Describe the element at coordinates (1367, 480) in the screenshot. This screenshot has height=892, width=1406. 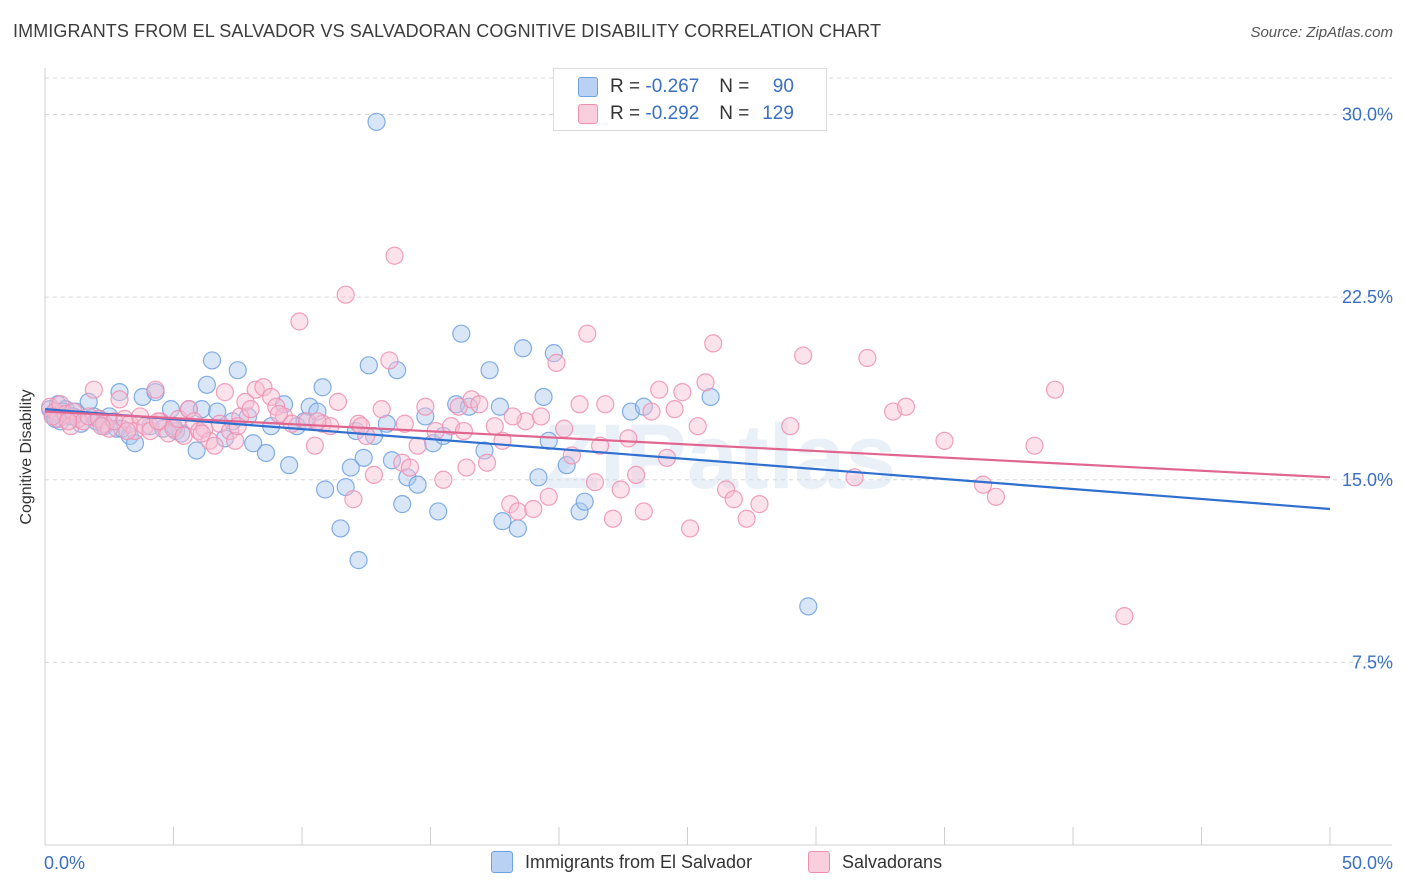
I see `y-tick-label: 15.0%` at that location.